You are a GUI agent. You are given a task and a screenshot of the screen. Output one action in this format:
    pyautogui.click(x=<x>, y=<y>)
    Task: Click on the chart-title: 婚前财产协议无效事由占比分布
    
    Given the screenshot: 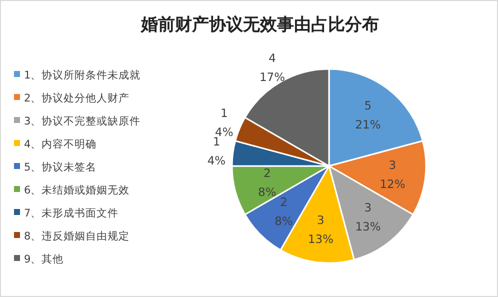 What is the action you would take?
    pyautogui.click(x=259, y=25)
    